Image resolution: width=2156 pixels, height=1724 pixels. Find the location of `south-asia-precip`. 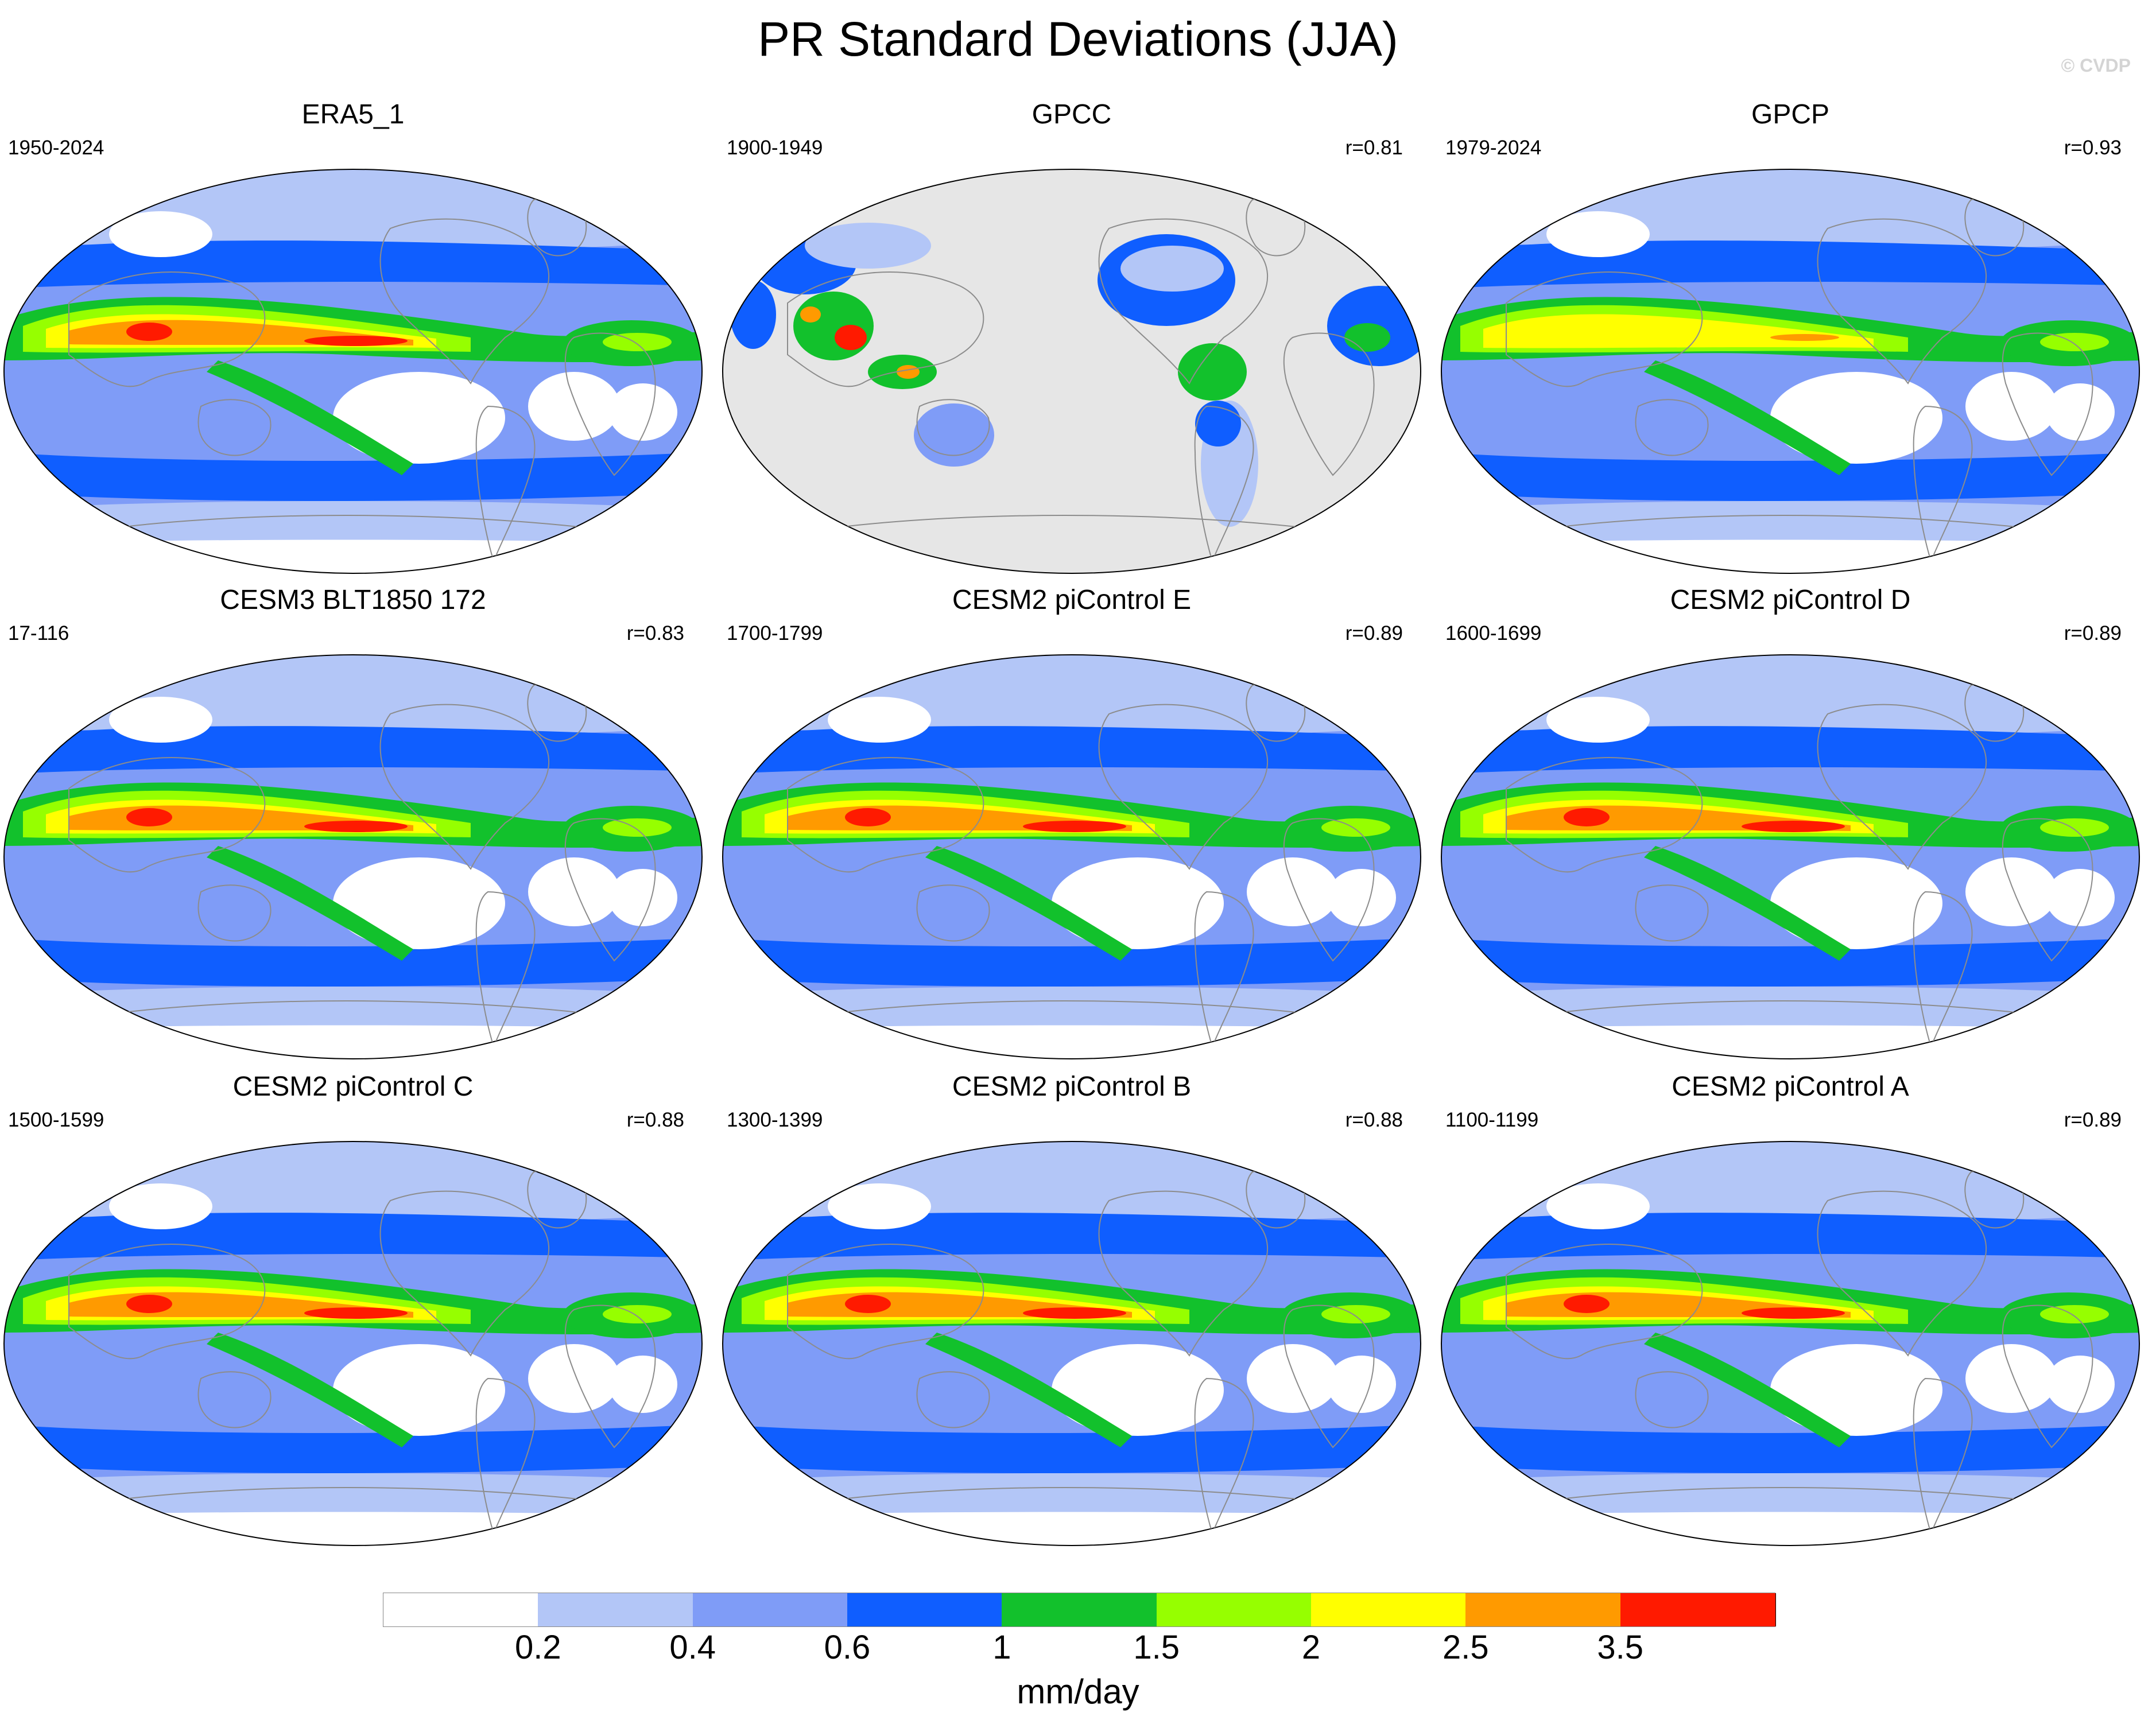

south-asia-precip is located at coordinates (833, 326).